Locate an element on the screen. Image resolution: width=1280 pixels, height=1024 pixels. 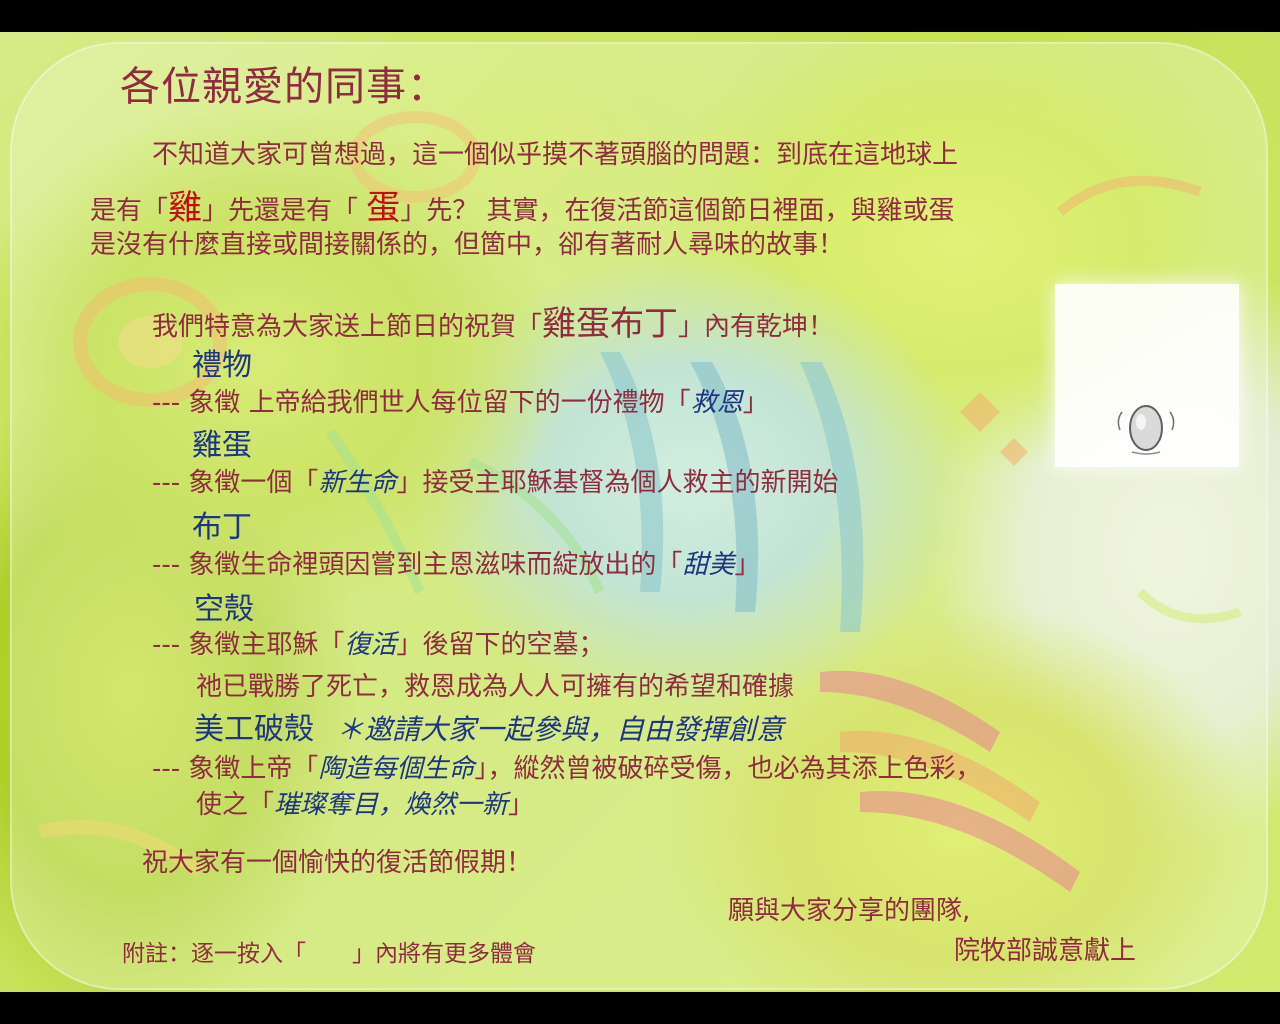
egg-word: 蛋 is located at coordinates (383, 208).